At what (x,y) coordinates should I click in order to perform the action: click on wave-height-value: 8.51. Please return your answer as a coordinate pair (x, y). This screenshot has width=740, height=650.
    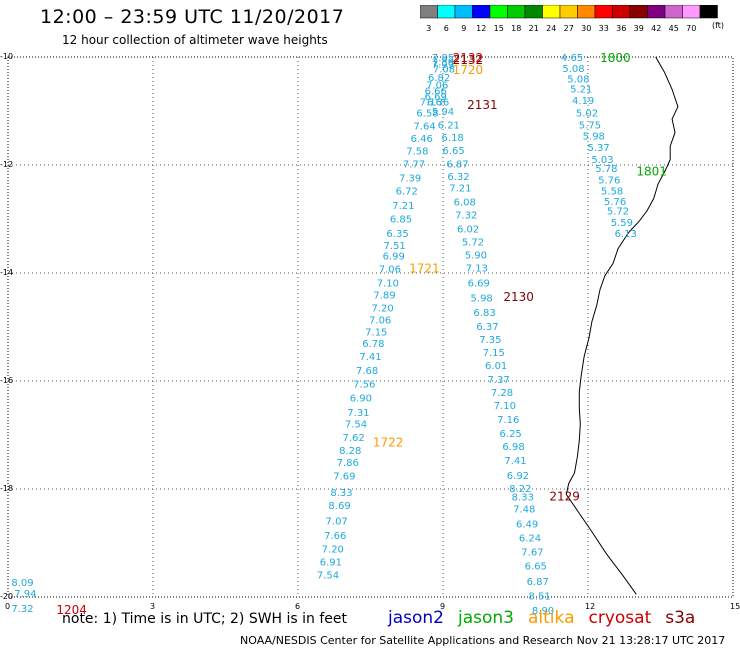
    Looking at the image, I should click on (540, 596).